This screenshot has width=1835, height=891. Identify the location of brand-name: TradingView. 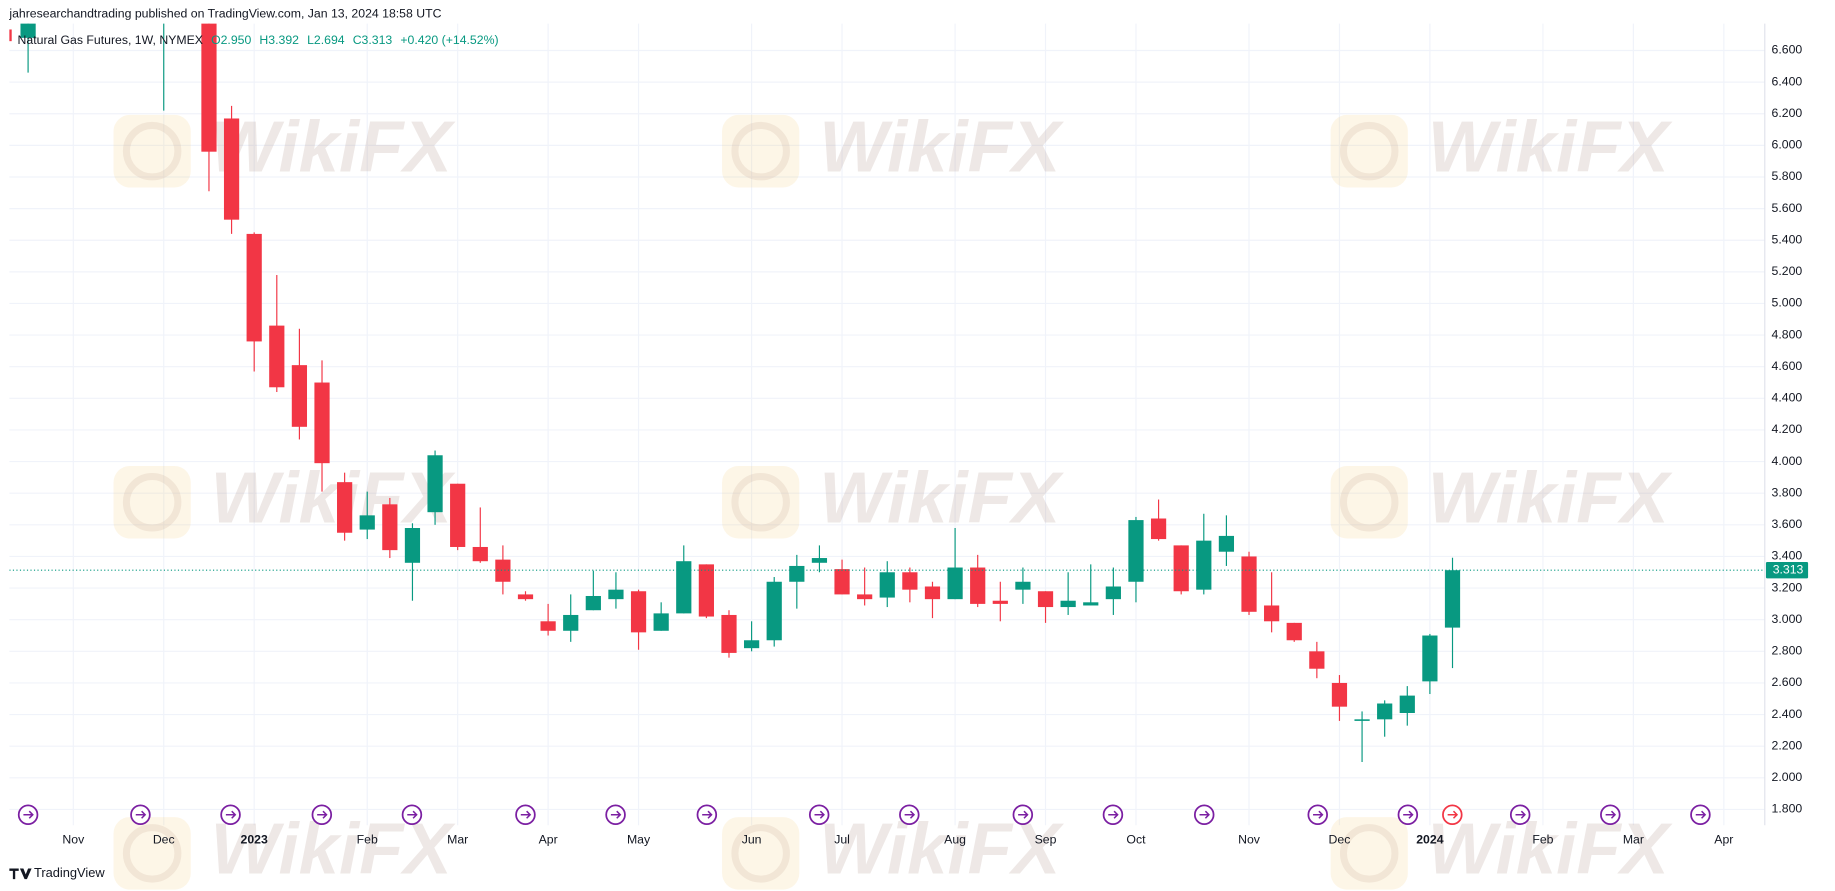
(69, 872).